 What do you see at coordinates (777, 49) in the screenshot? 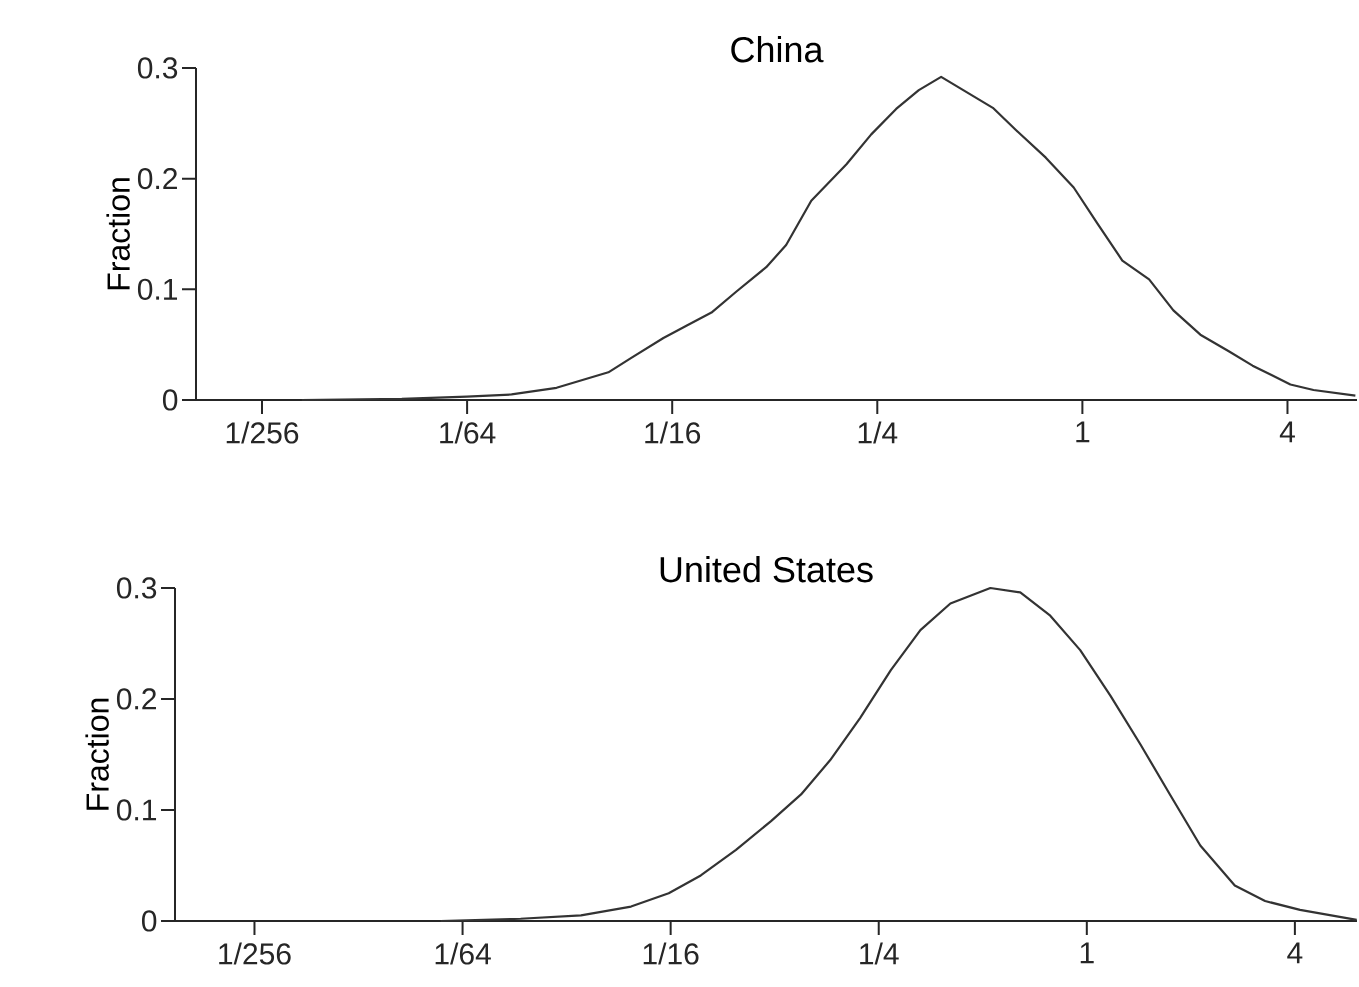
I see `chart-title: China` at bounding box center [777, 49].